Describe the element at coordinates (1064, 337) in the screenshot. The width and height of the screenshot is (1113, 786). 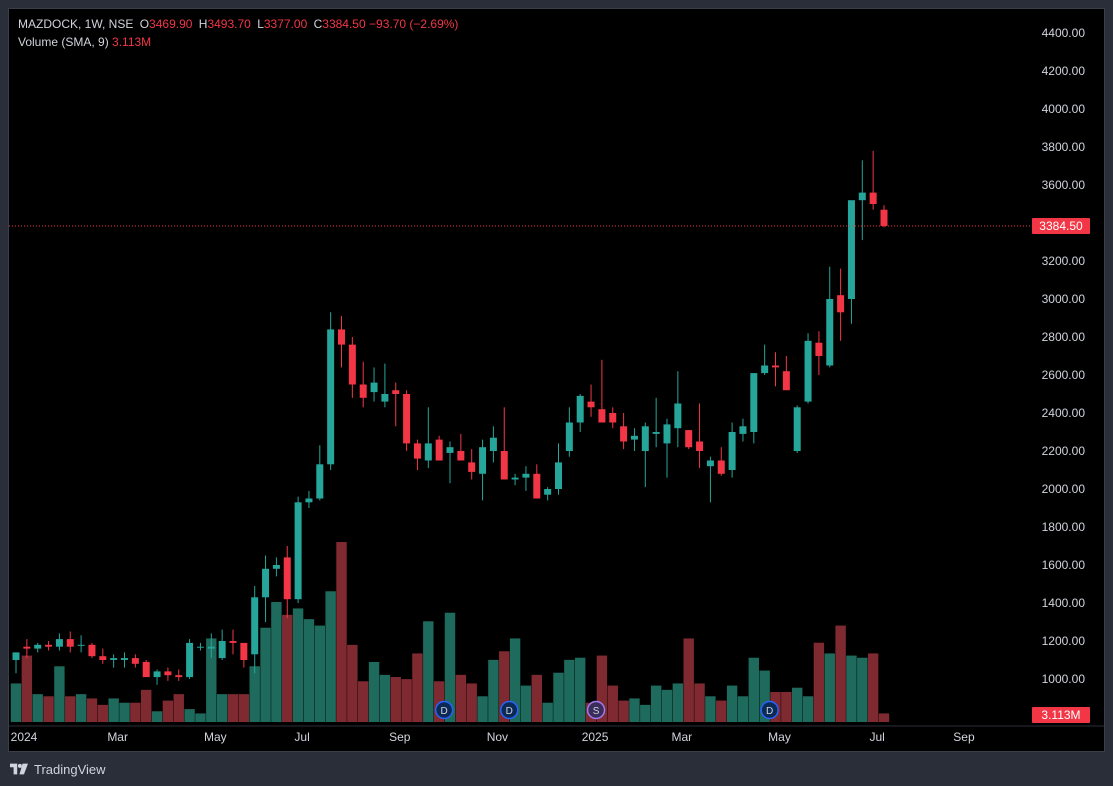
I see `y-tick-label: 2800.00` at that location.